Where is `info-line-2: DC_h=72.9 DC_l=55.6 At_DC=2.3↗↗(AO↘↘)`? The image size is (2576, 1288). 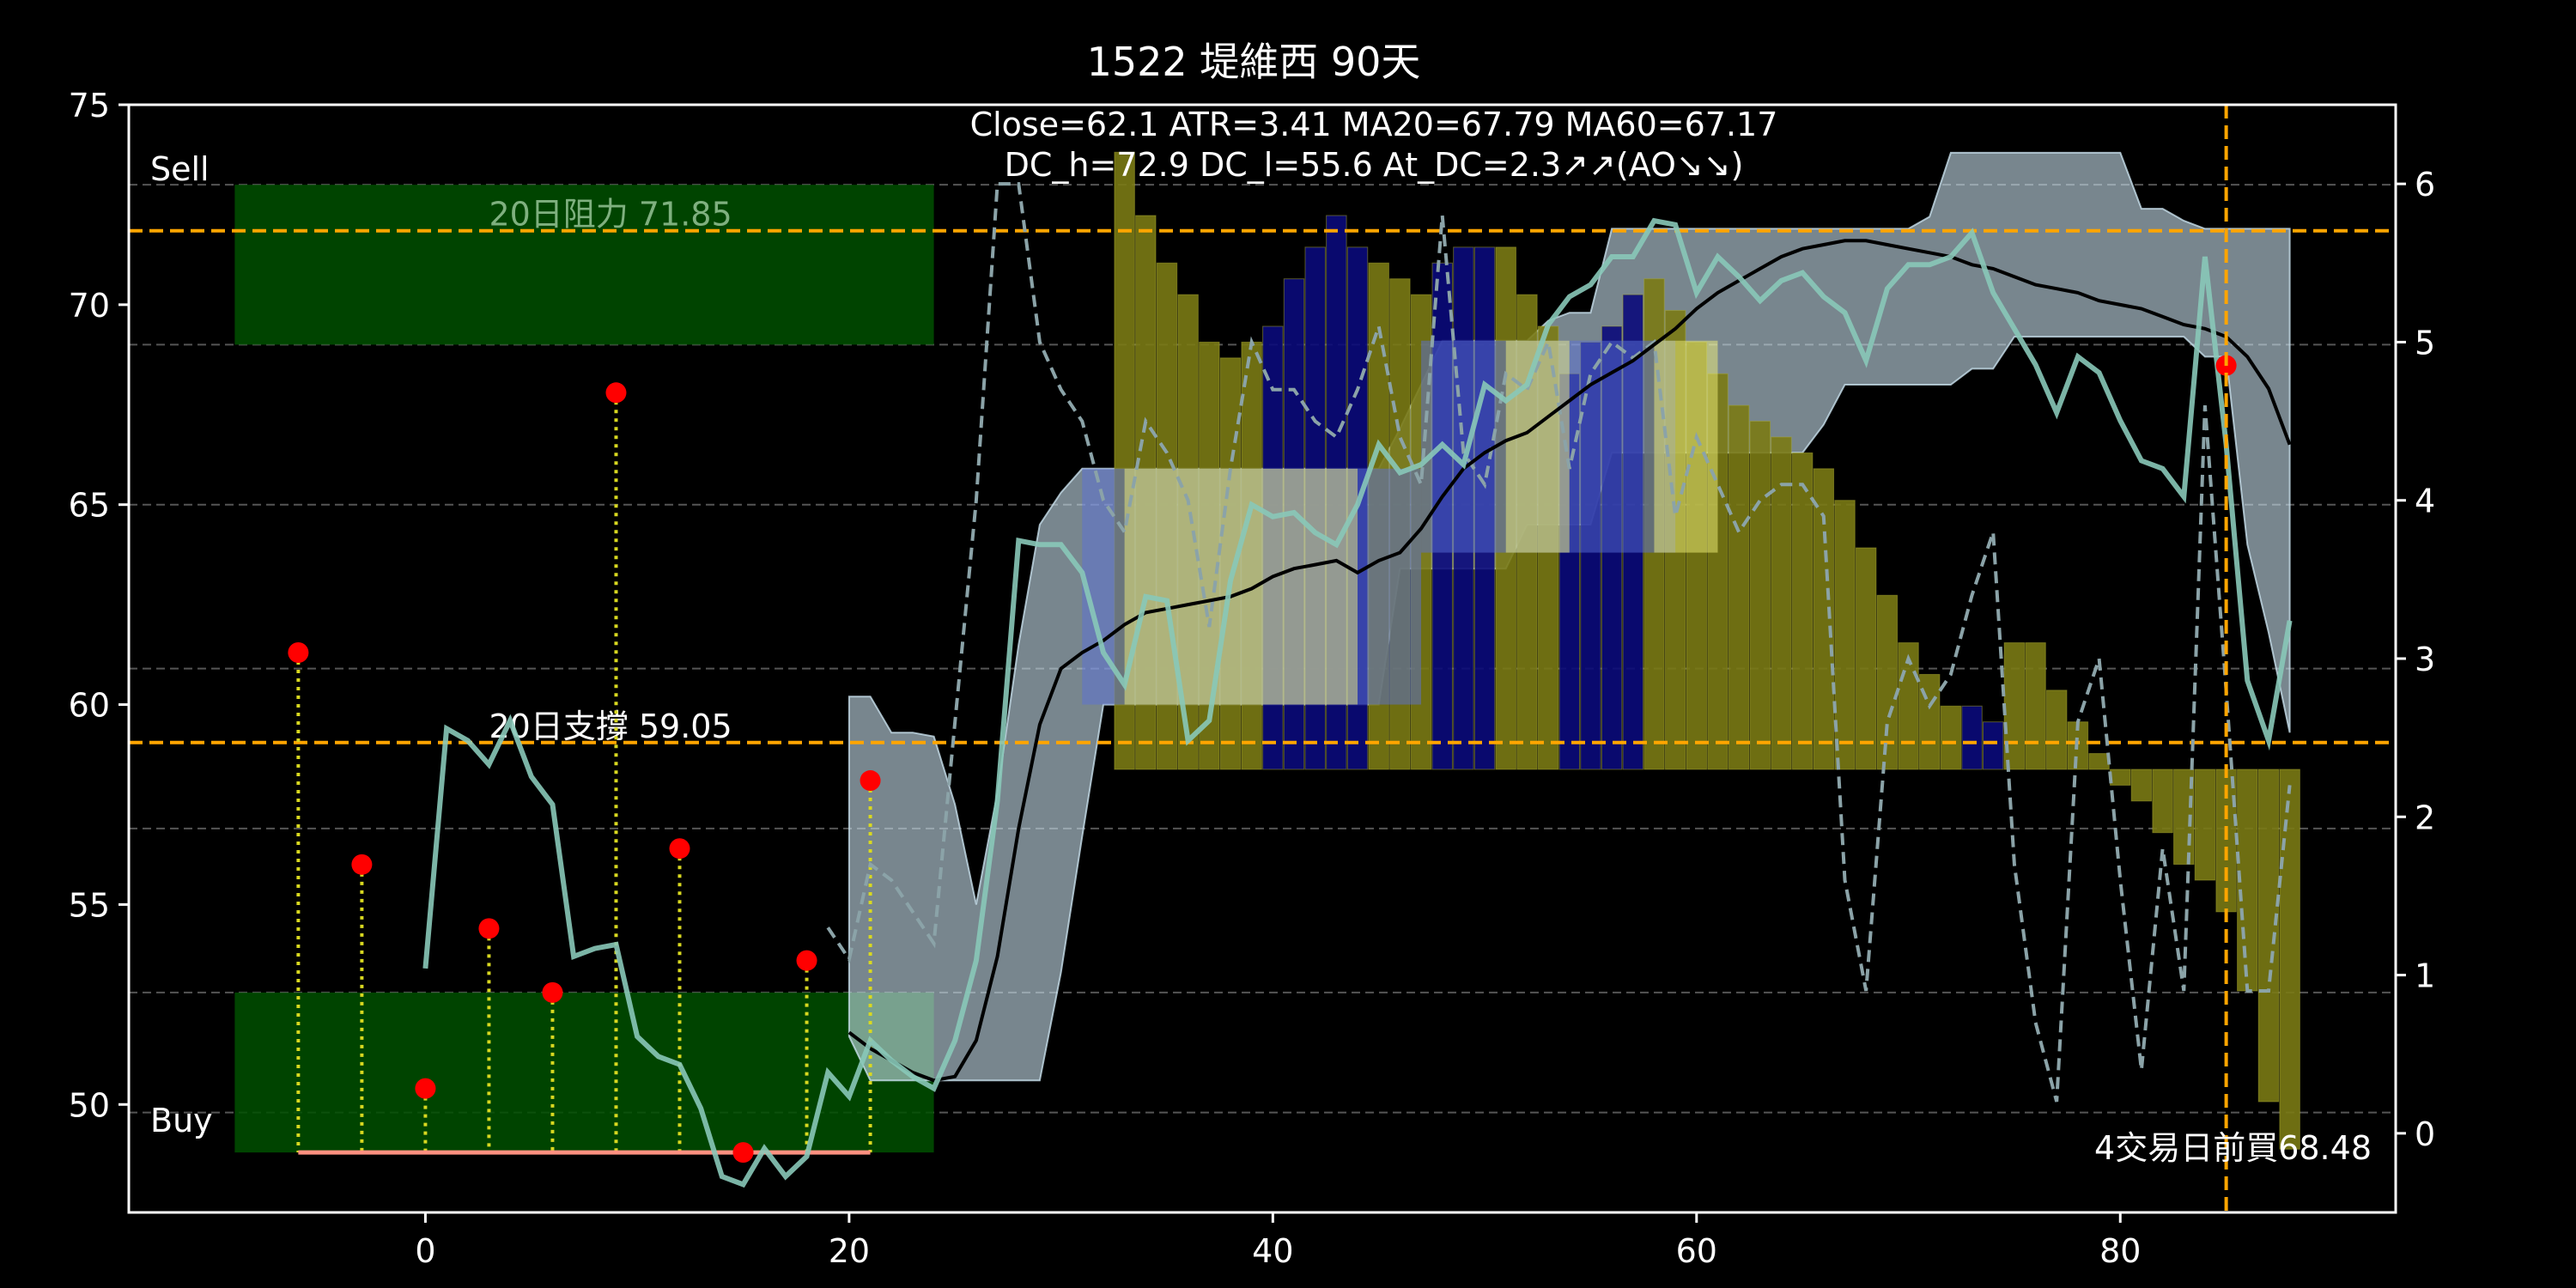 info-line-2: DC_h=72.9 DC_l=55.6 At_DC=2.3↗↗(AO↘↘) is located at coordinates (1374, 165).